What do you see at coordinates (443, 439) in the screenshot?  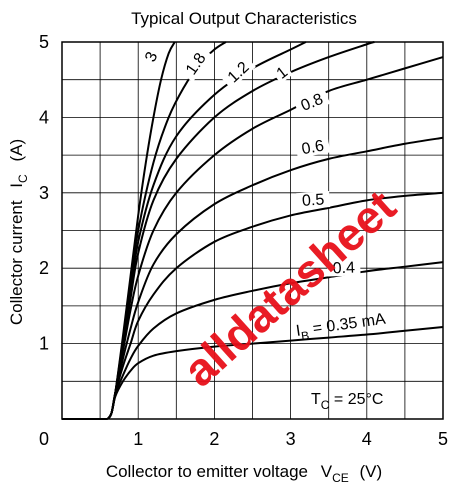 I see `x-tick-label: 5` at bounding box center [443, 439].